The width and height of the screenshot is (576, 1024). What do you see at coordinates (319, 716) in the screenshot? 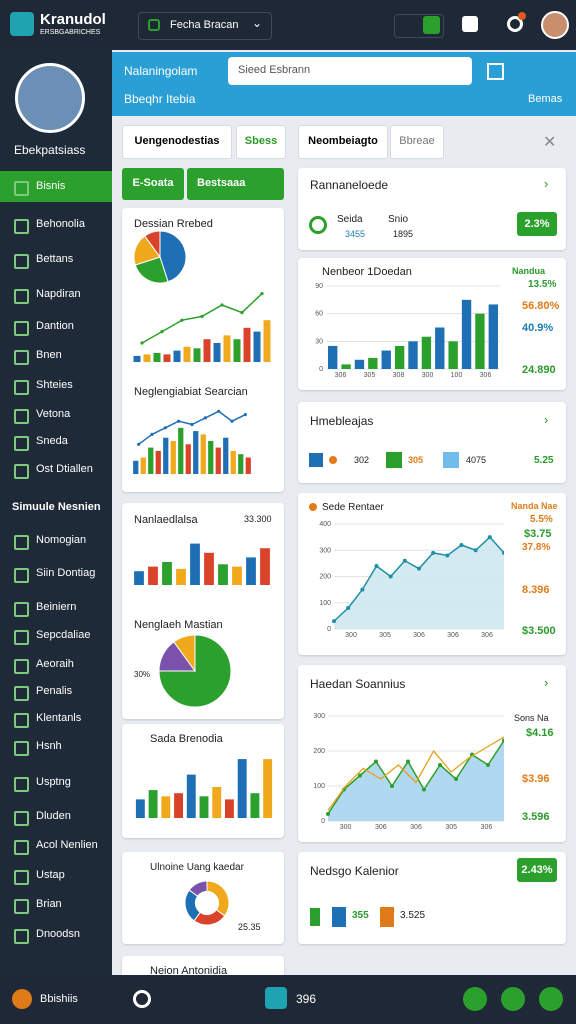
I see `y-tick-label: 300` at bounding box center [319, 716].